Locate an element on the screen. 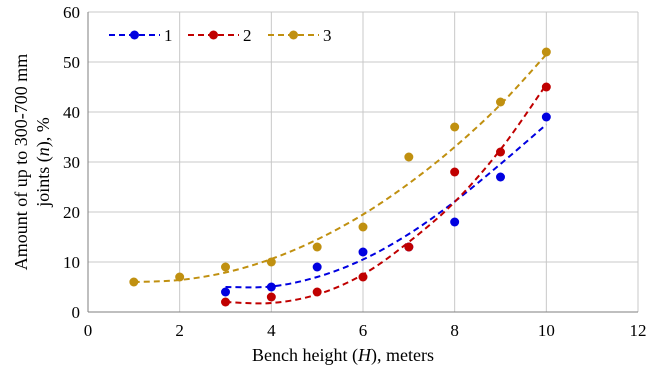 The height and width of the screenshot is (373, 650). legend-label-3: 3 is located at coordinates (327, 35).